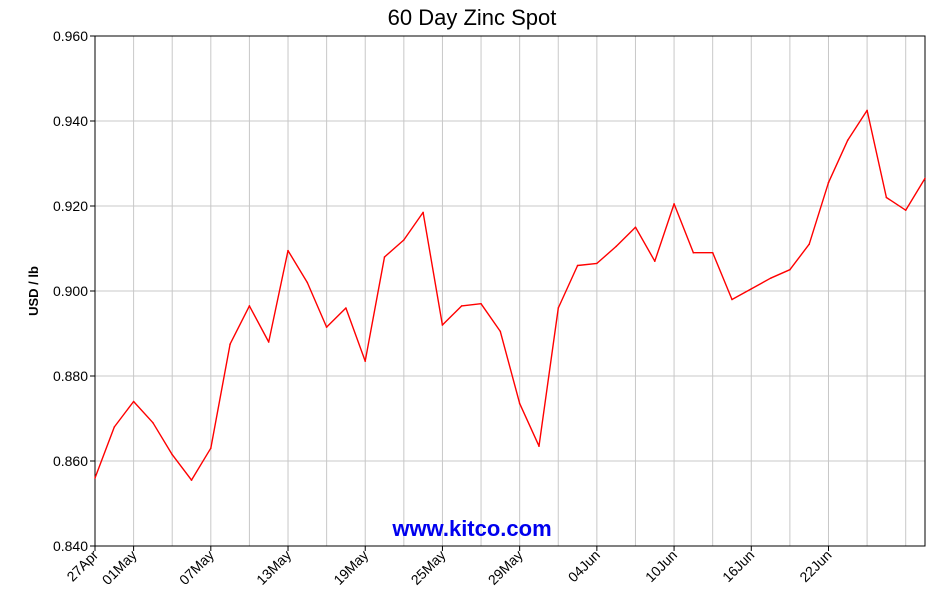  What do you see at coordinates (70, 546) in the screenshot?
I see `y-tick-label: 0.840` at bounding box center [70, 546].